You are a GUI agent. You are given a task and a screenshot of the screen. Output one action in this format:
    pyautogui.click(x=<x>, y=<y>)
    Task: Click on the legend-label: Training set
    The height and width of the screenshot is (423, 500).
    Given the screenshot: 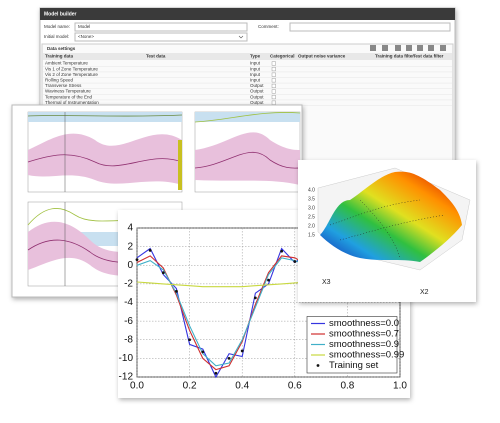 What is the action you would take?
    pyautogui.click(x=354, y=365)
    